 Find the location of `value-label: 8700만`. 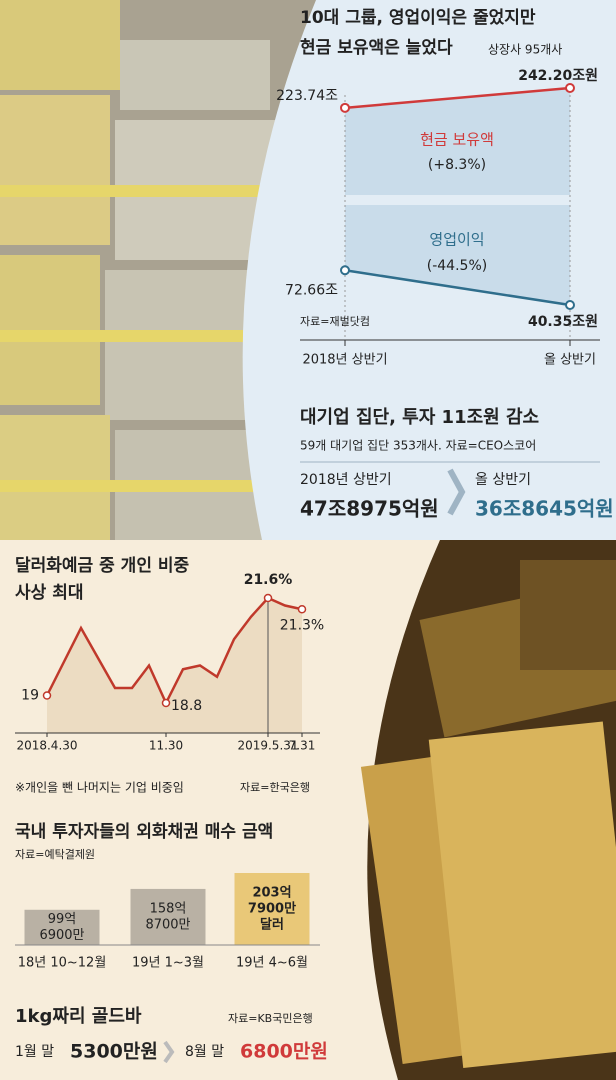

value-label: 8700만 is located at coordinates (167, 924).